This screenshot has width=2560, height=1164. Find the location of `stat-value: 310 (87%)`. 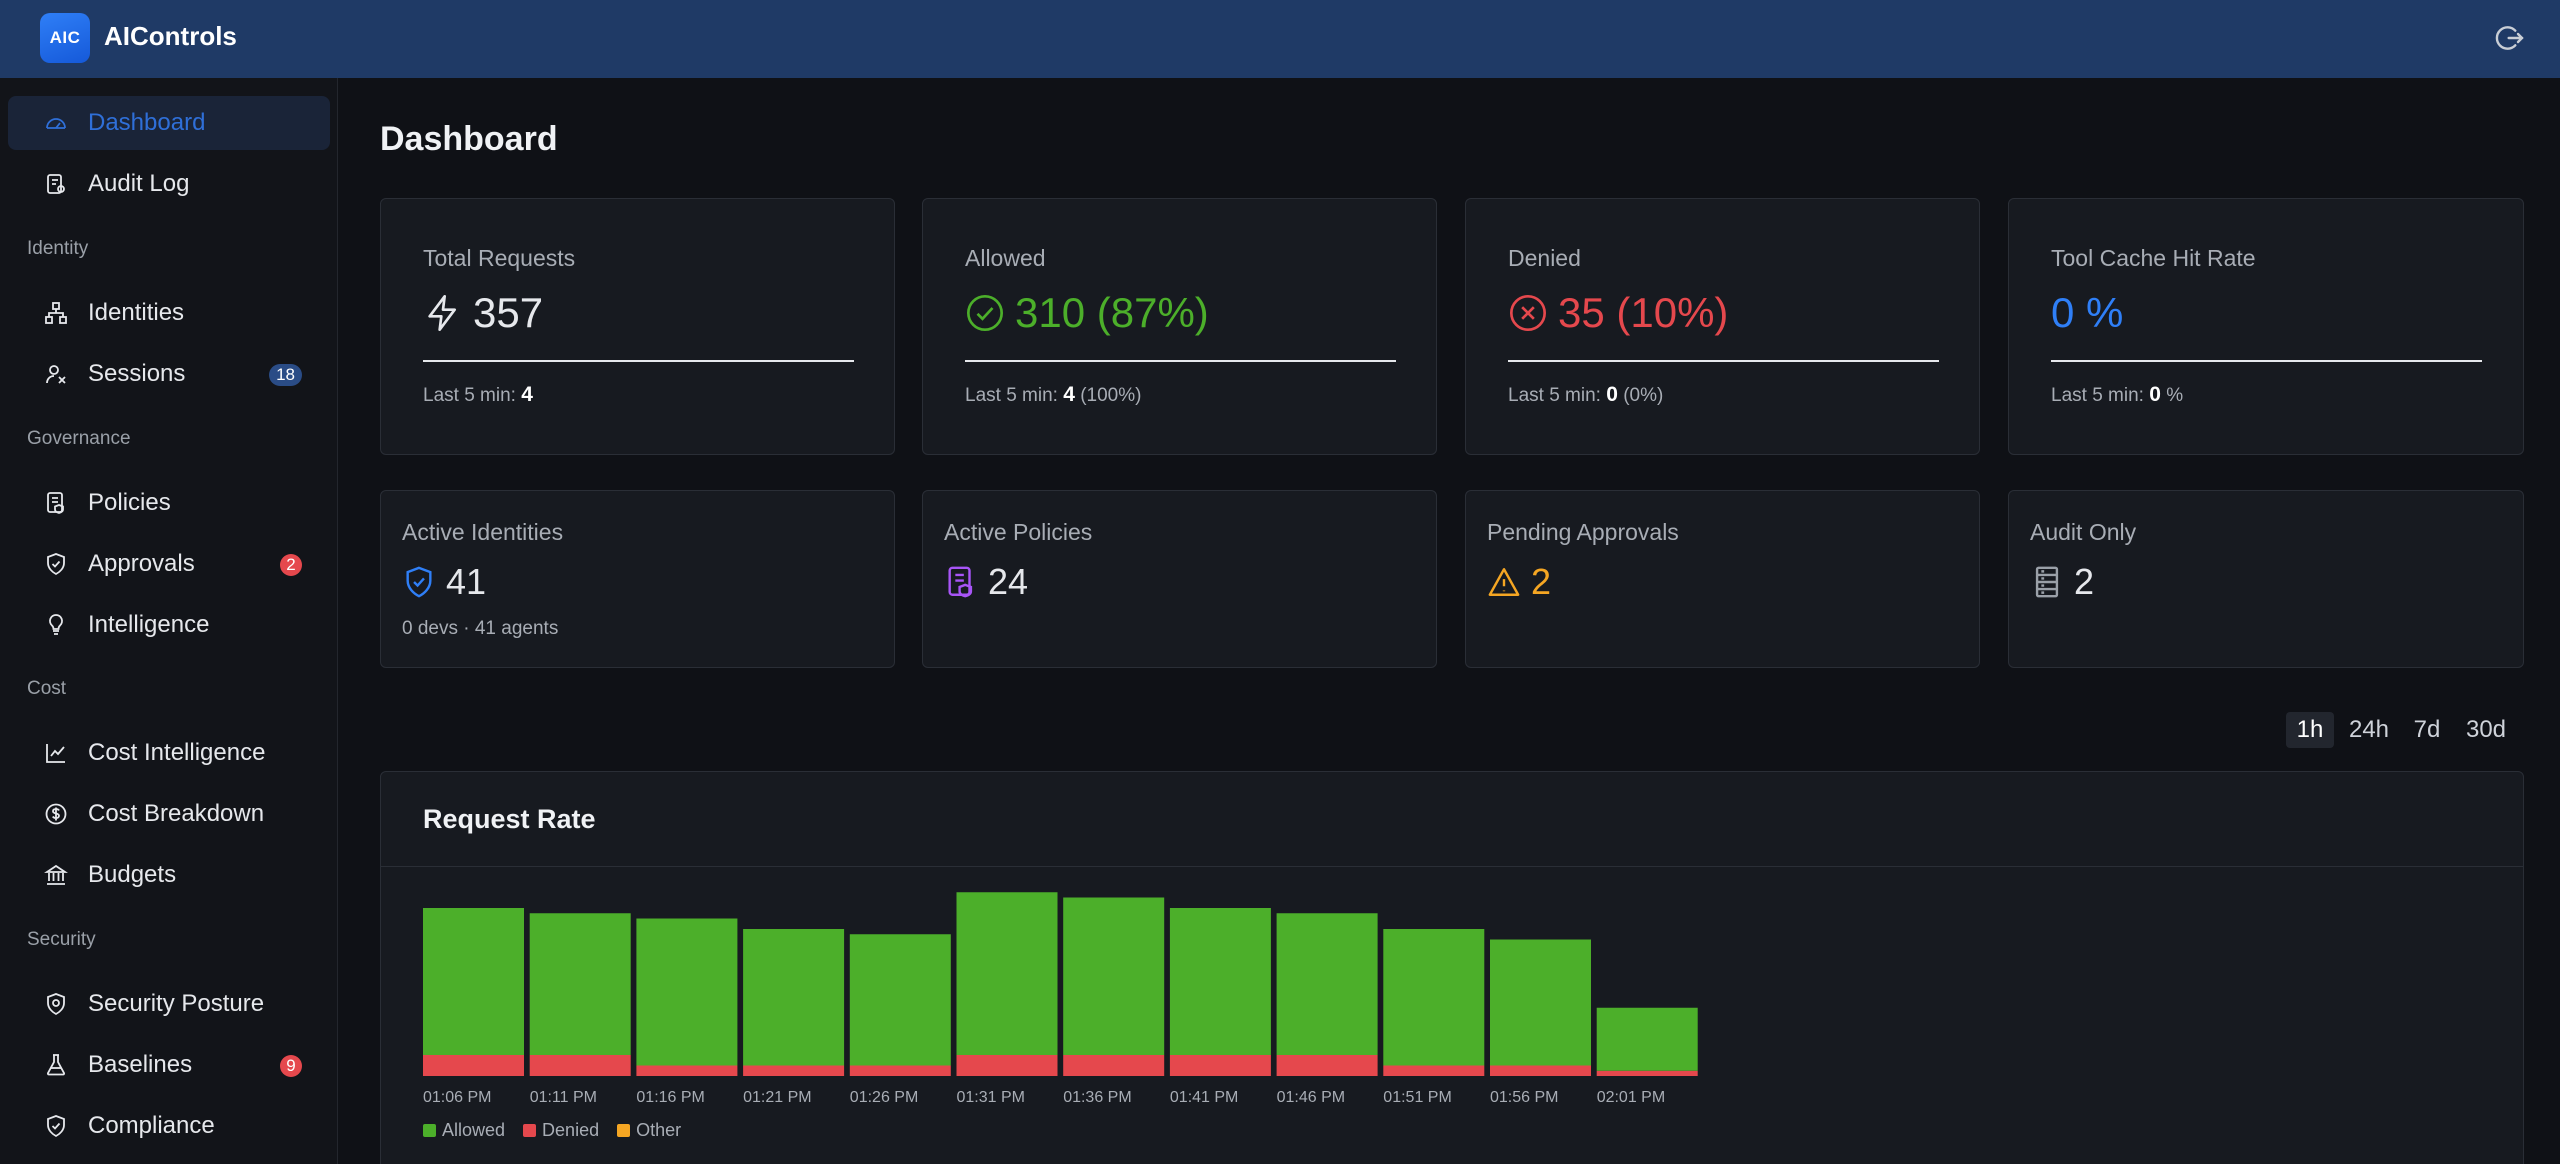

stat-value: 310 (87%) is located at coordinates (1087, 313).